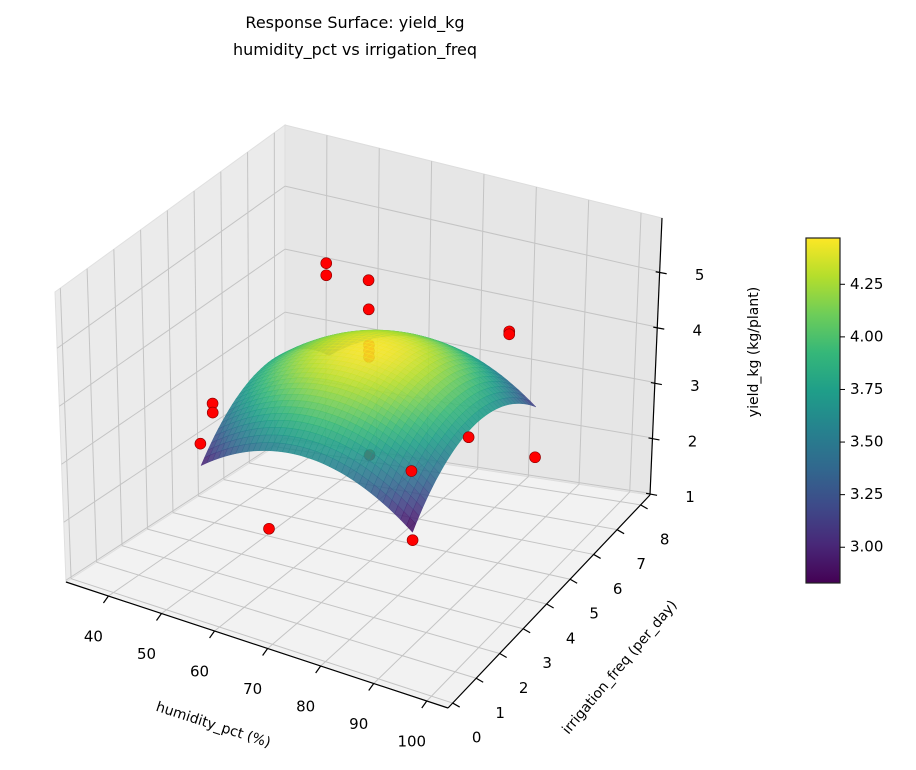 This screenshot has width=916, height=770. Describe the element at coordinates (693, 441) in the screenshot. I see `z-tick-label: 2` at that location.